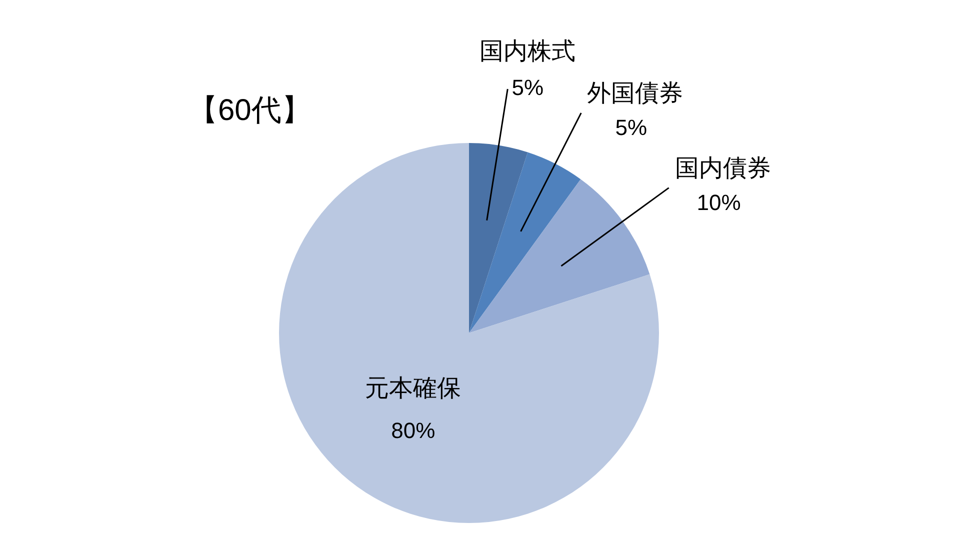 This screenshot has height=540, width=960. What do you see at coordinates (413, 430) in the screenshot?
I see `data-label: 80%` at bounding box center [413, 430].